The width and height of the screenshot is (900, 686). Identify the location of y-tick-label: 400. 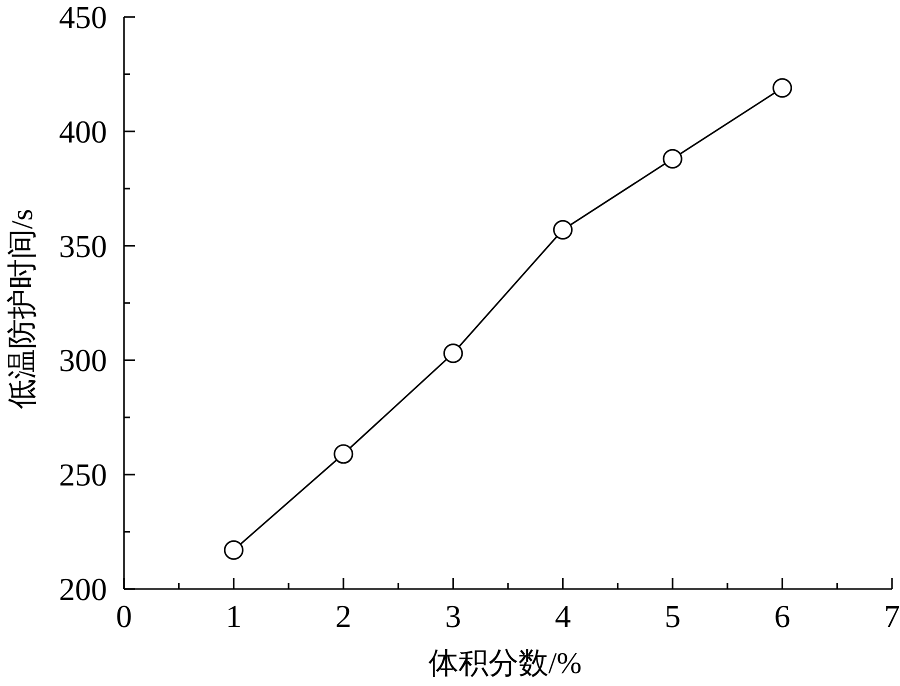
(83, 131).